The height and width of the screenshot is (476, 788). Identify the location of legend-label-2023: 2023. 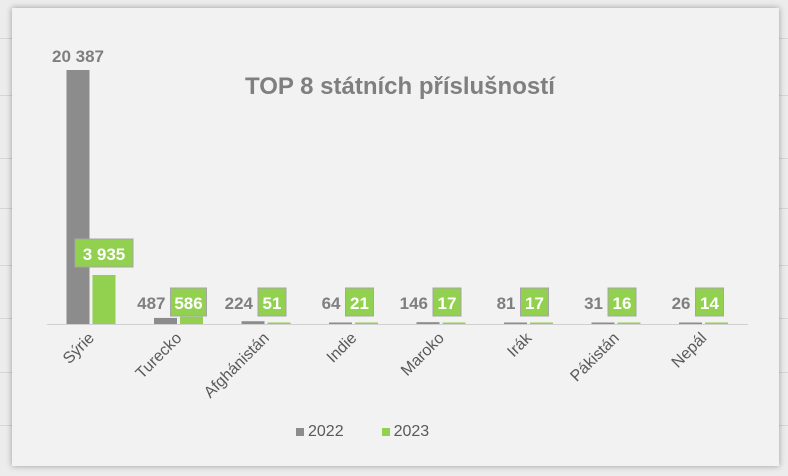
(411, 431).